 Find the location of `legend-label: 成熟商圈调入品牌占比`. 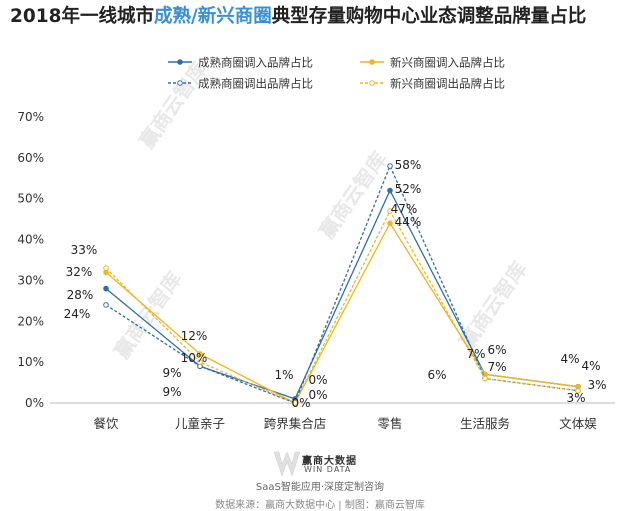

legend-label: 成熟商圈调入品牌占比 is located at coordinates (255, 63).